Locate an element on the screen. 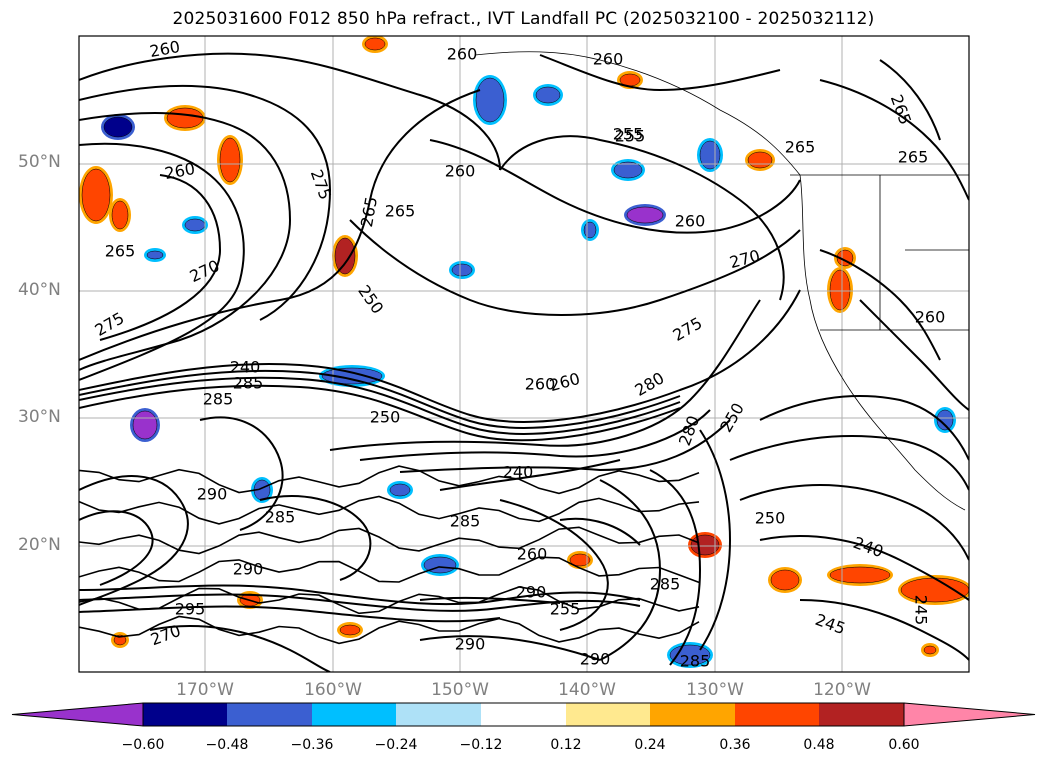 The image size is (1047, 765). colorbar is located at coordinates (523, 714).